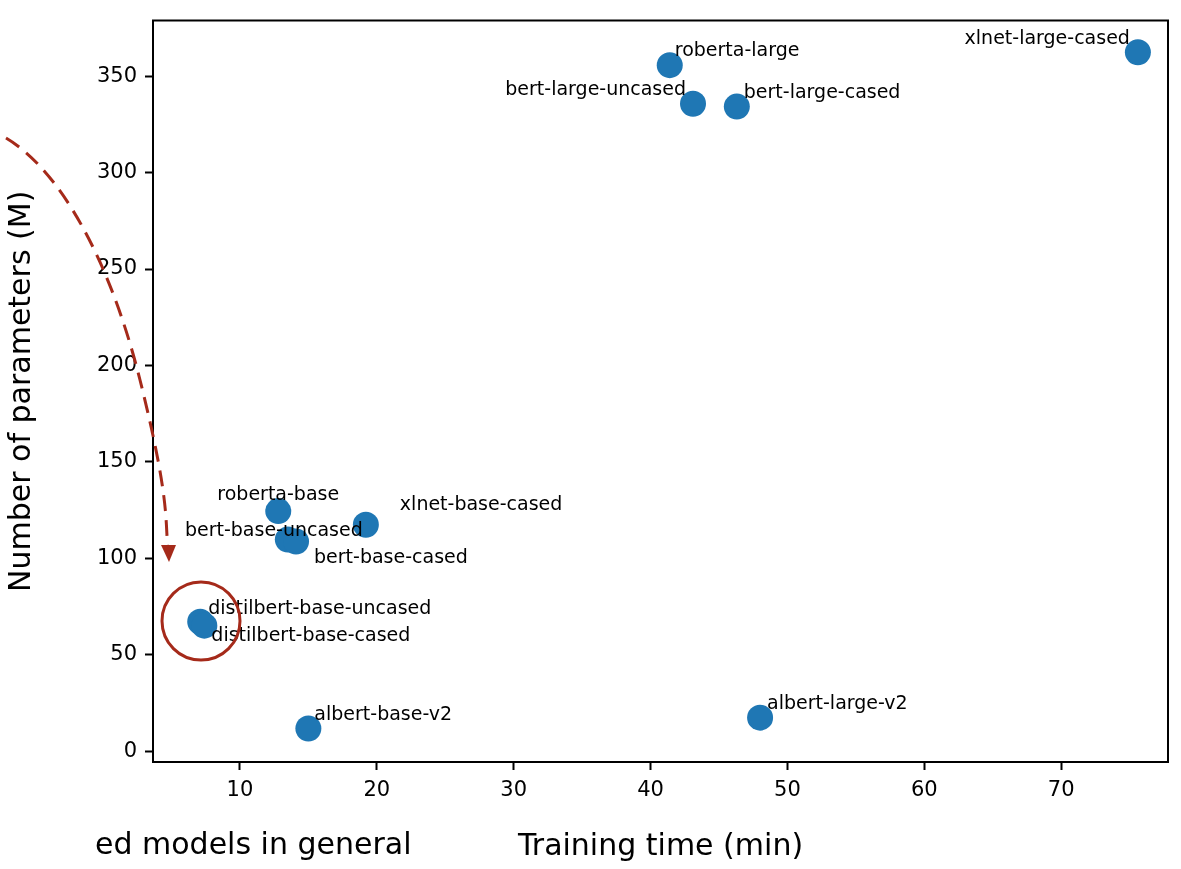  I want to click on y-tick-label: 250, so click(116, 267).